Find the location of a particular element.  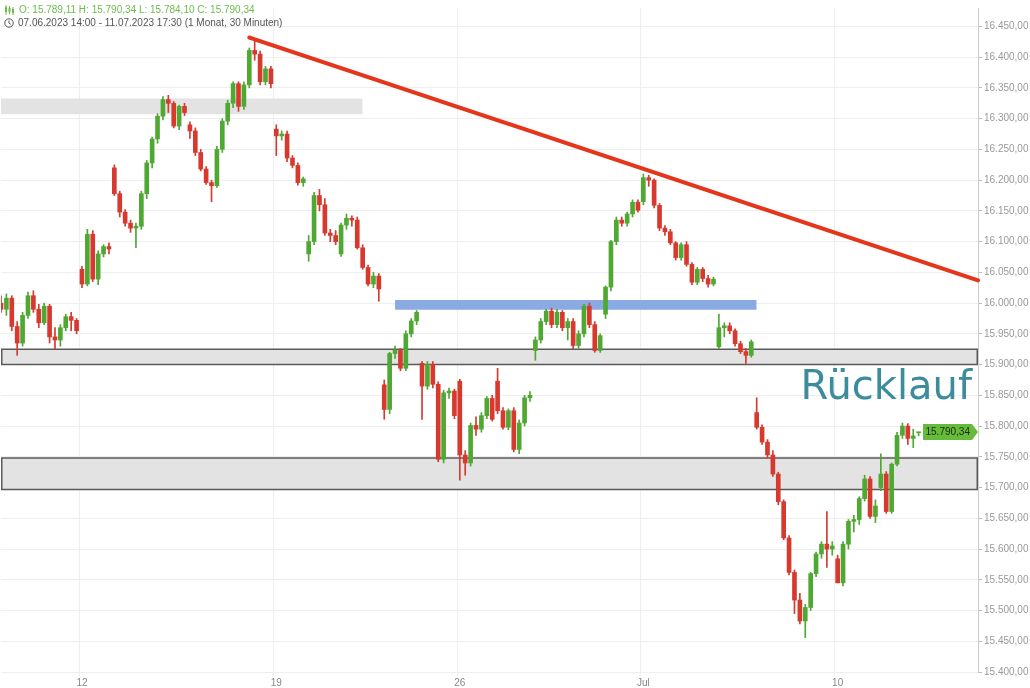

x-tick-label: 26 is located at coordinates (460, 682).